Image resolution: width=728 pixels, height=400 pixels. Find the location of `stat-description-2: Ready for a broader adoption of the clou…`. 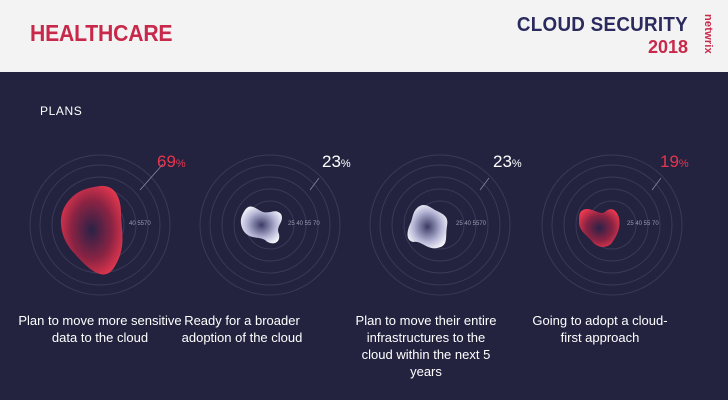

stat-description-2: Ready for a broader adoption of the clou… is located at coordinates (242, 329).